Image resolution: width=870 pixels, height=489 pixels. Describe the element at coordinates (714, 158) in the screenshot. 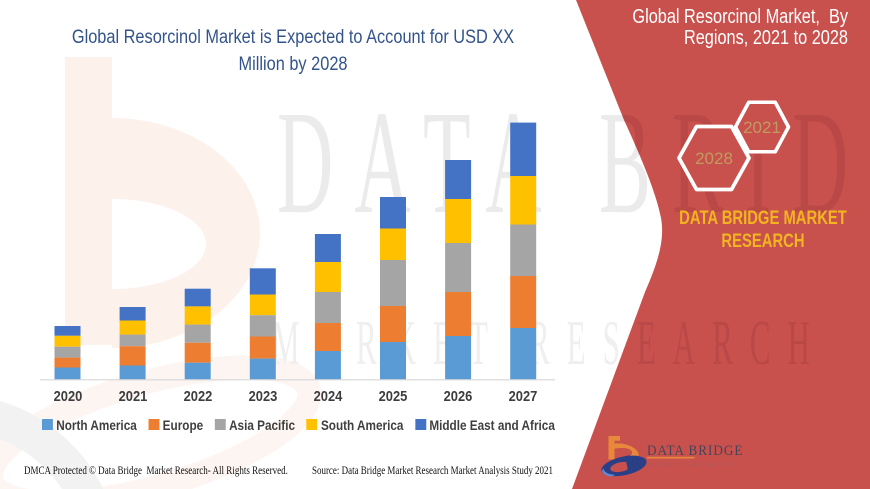

I see `svg-text: 2028` at that location.